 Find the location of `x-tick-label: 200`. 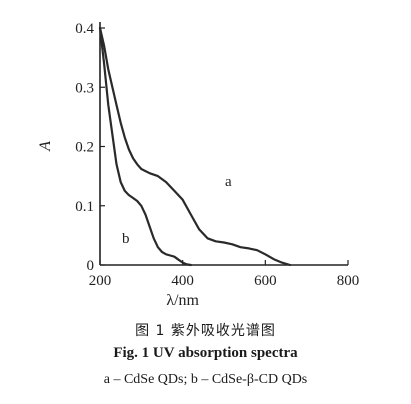

x-tick-label: 200 is located at coordinates (100, 281).